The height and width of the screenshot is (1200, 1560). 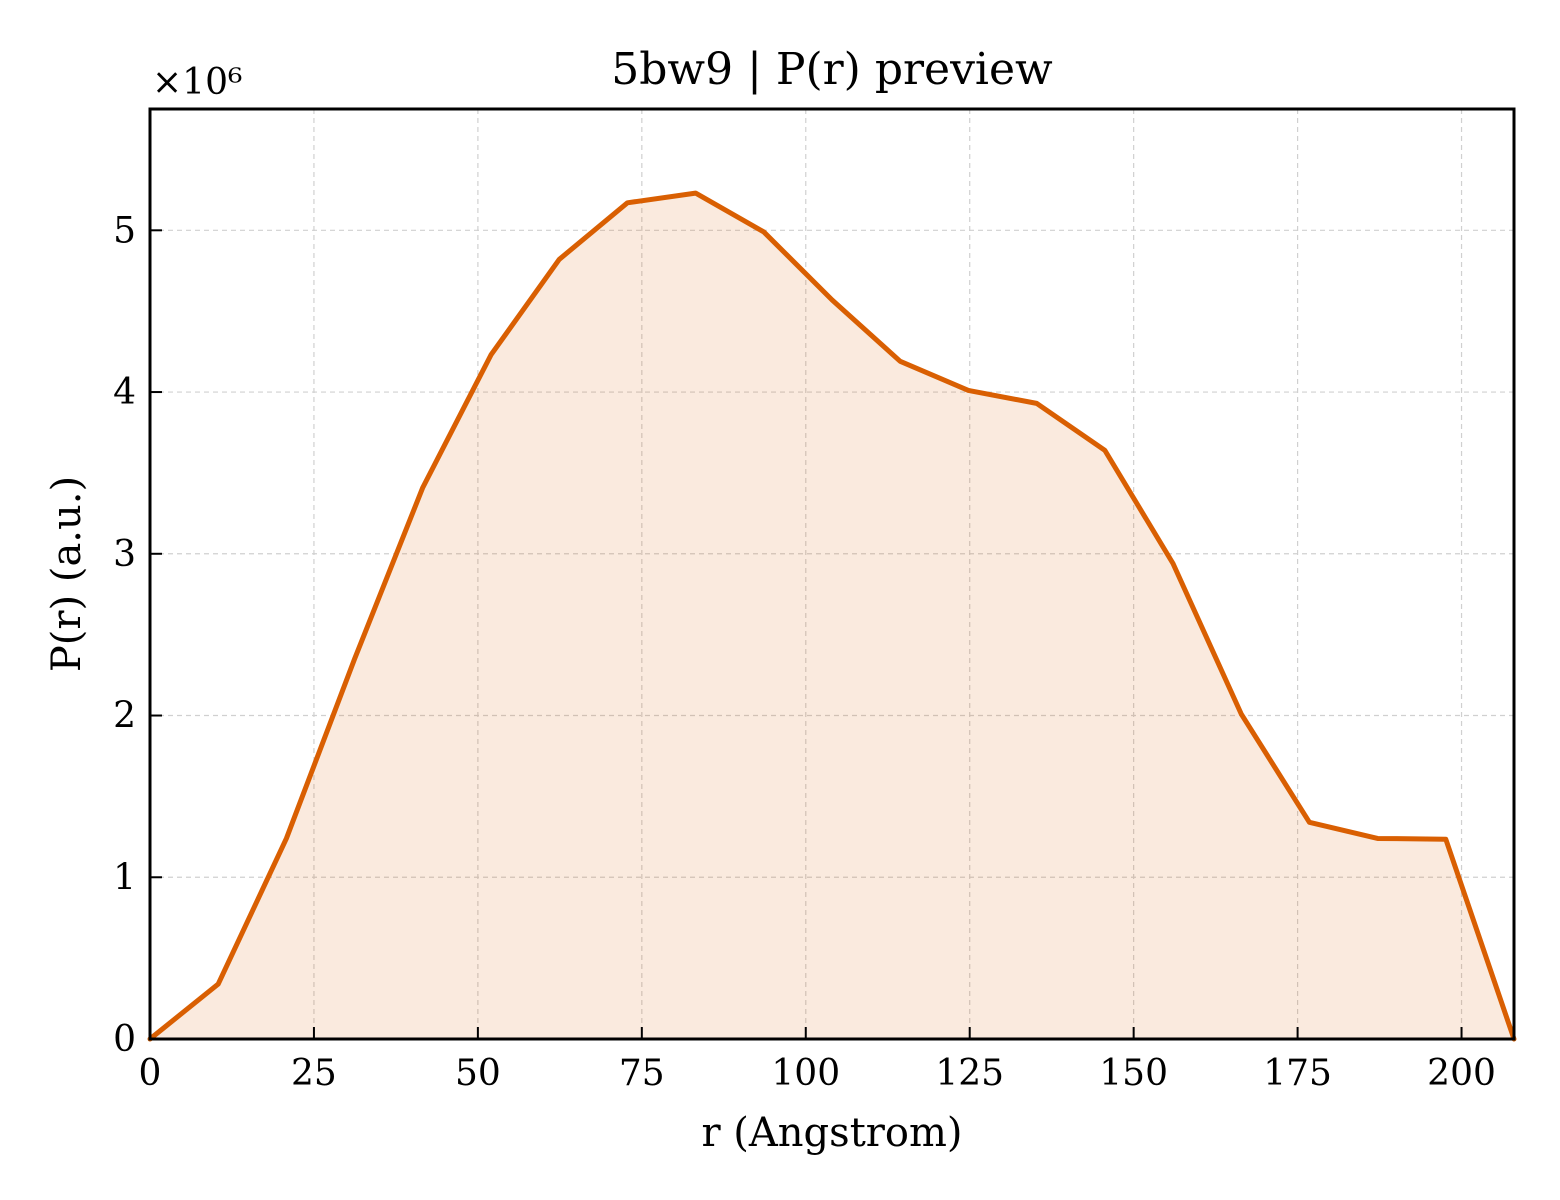 I want to click on x-tick-label: 200, so click(x=1461, y=1073).